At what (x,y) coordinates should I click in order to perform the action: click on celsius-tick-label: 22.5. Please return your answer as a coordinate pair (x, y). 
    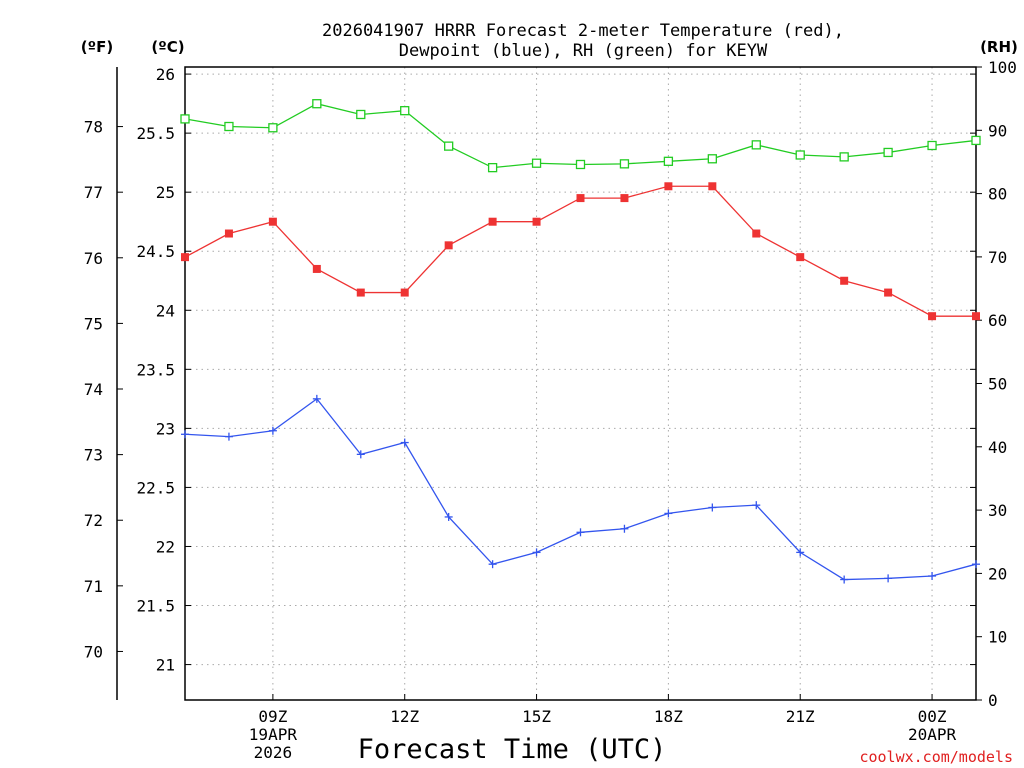
    Looking at the image, I should click on (155, 487).